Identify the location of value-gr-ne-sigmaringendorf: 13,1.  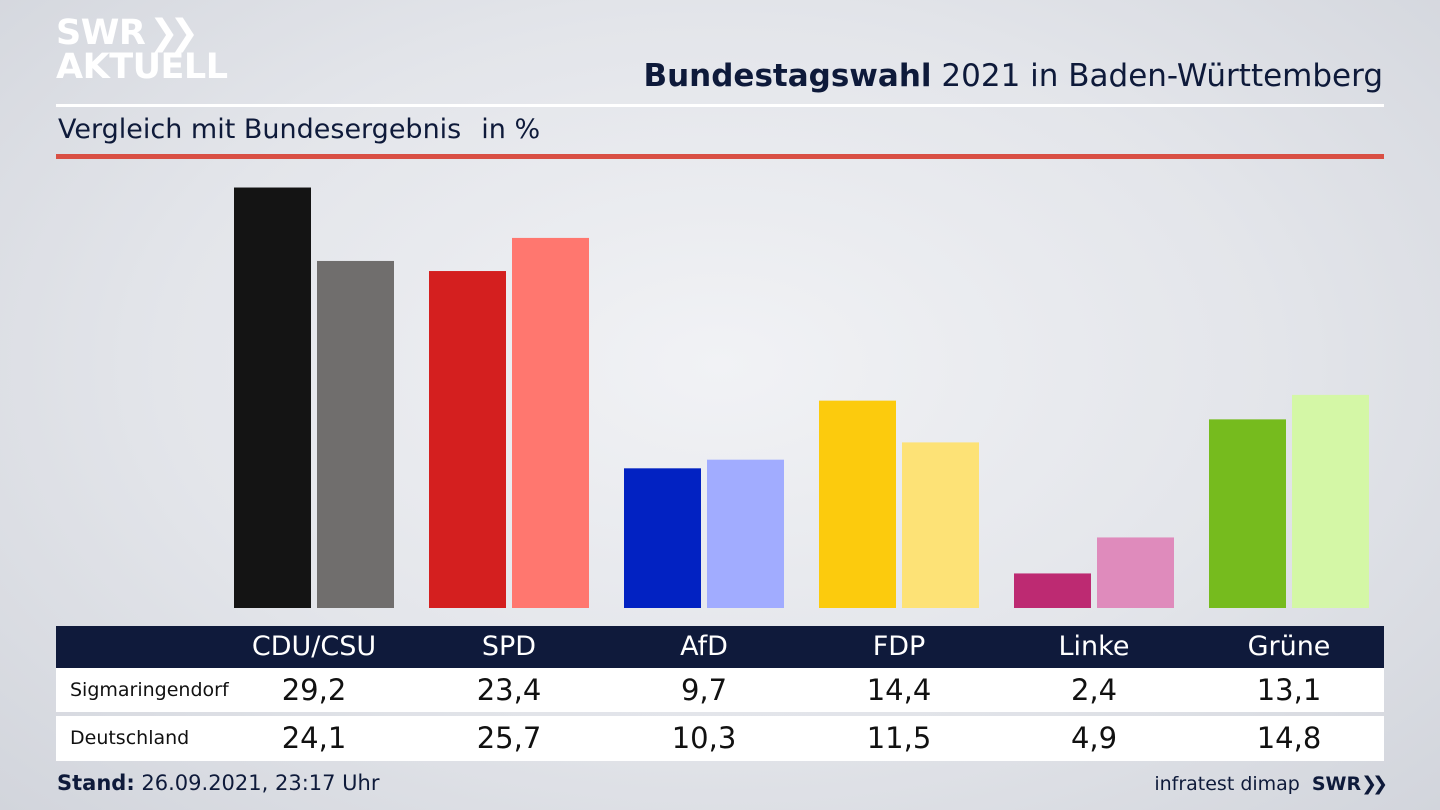
(1289, 690).